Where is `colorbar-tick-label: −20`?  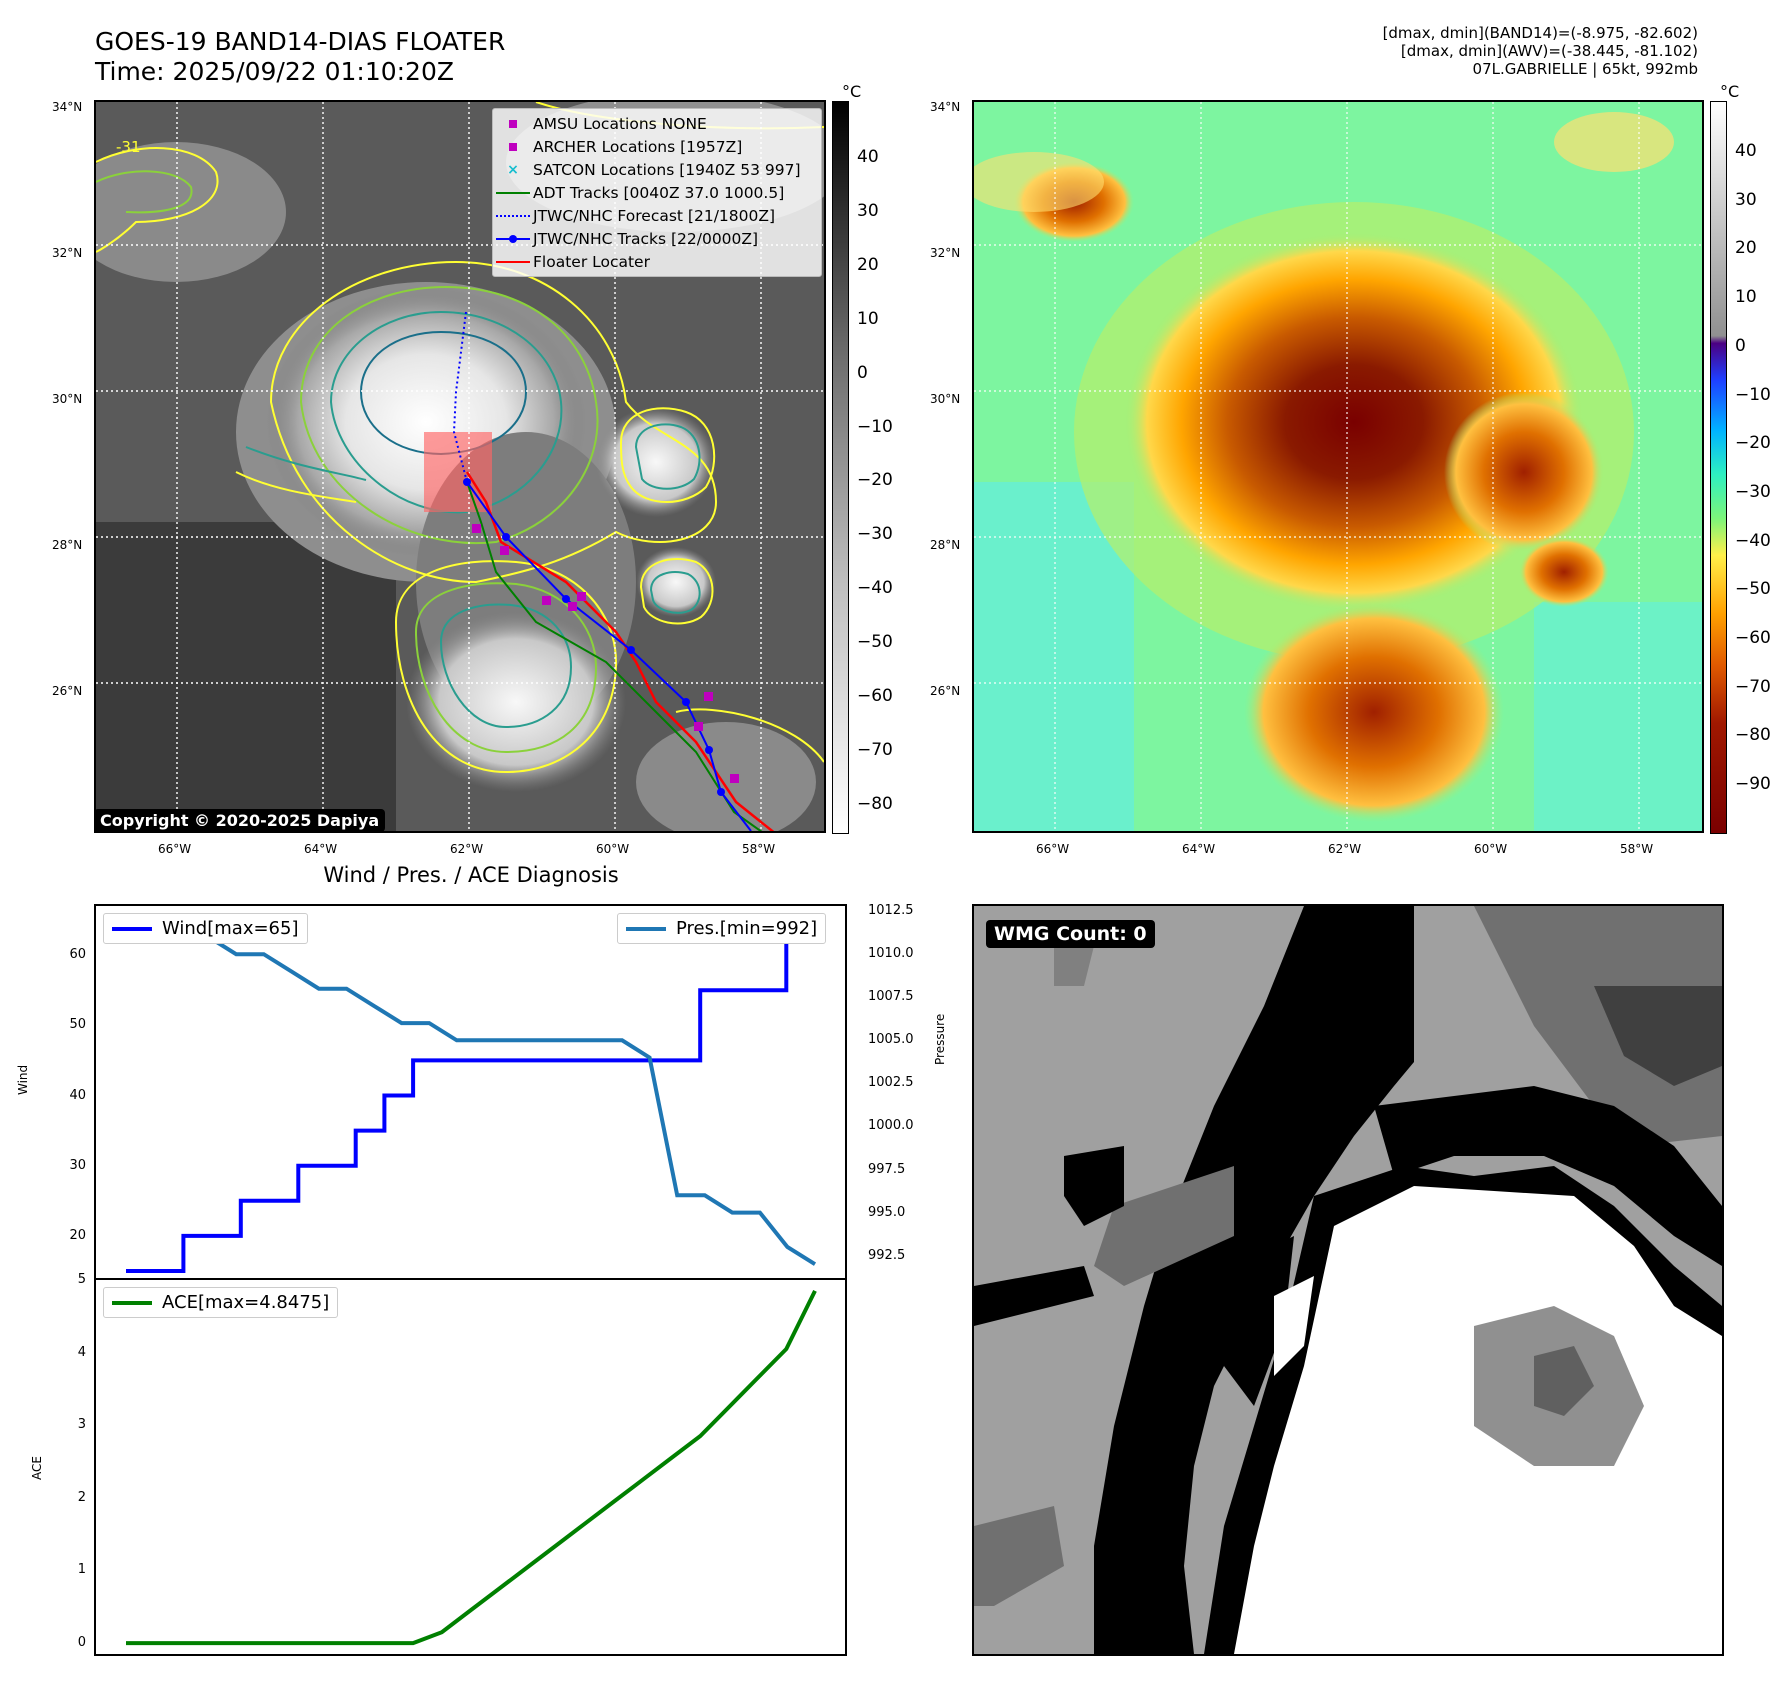
colorbar-tick-label: −20 is located at coordinates (875, 480).